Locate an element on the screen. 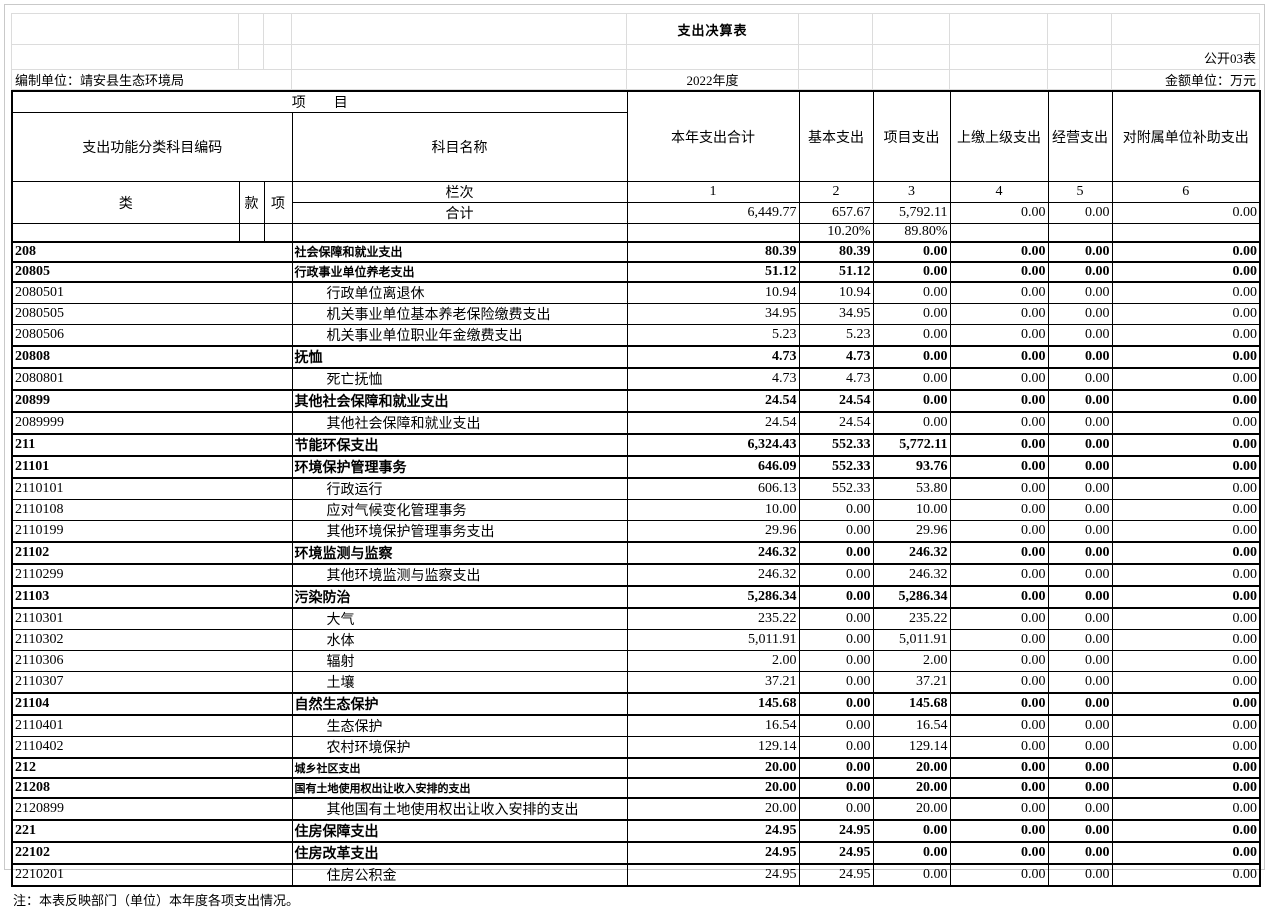  fiscal-year-label: 2022年度 is located at coordinates (712, 79).